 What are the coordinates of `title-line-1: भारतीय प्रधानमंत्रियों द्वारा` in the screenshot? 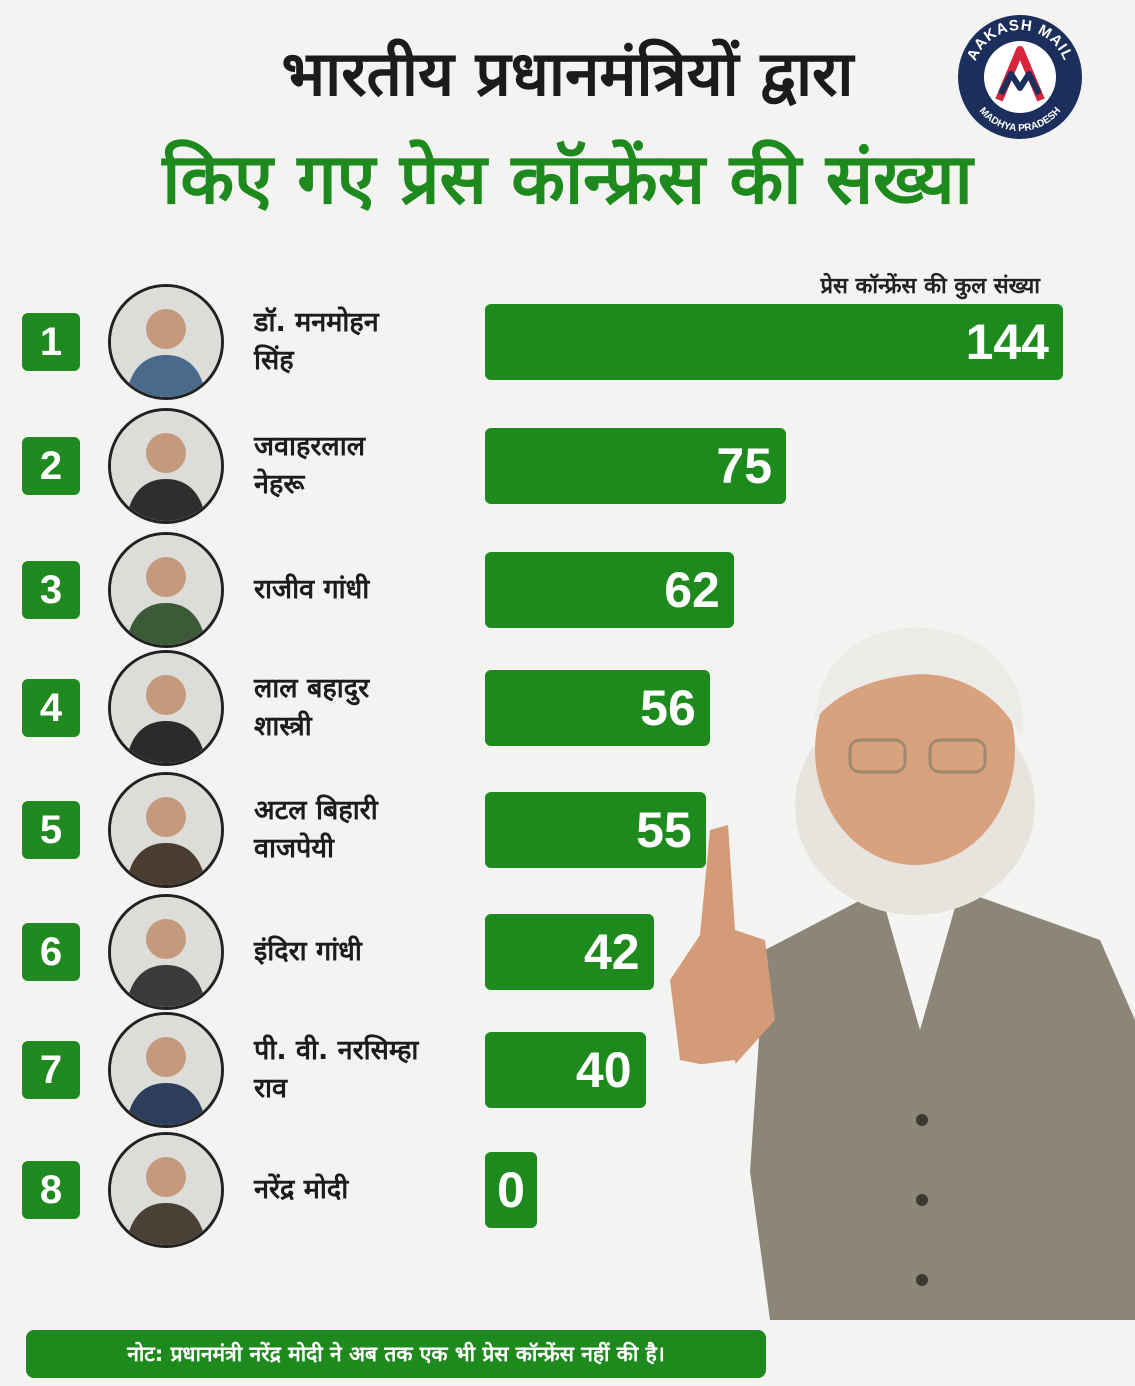 It's located at (567, 73).